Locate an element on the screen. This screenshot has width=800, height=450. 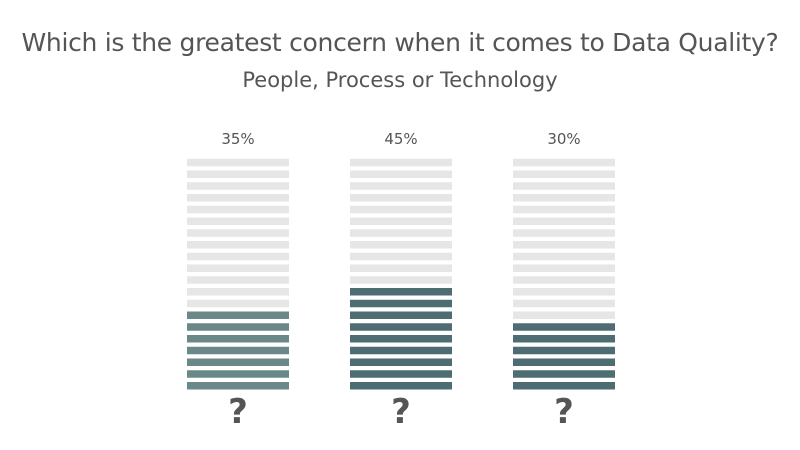
chart-subtitle: People, Process or Technology is located at coordinates (400, 80).